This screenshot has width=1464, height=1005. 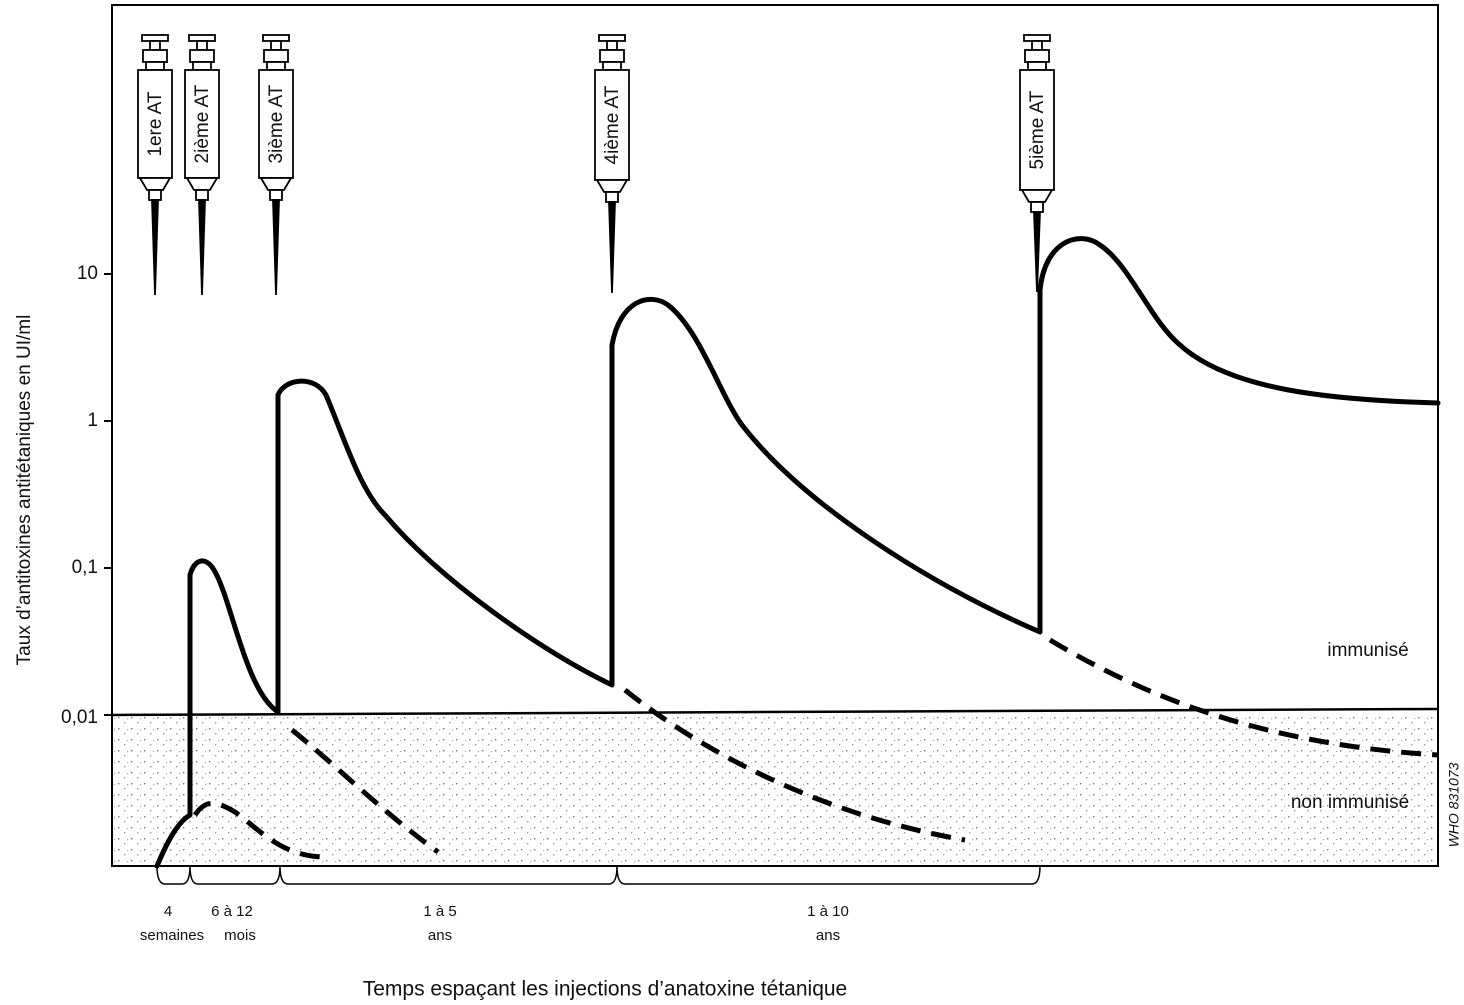 What do you see at coordinates (232, 911) in the screenshot?
I see `interval-value: 6 à 12` at bounding box center [232, 911].